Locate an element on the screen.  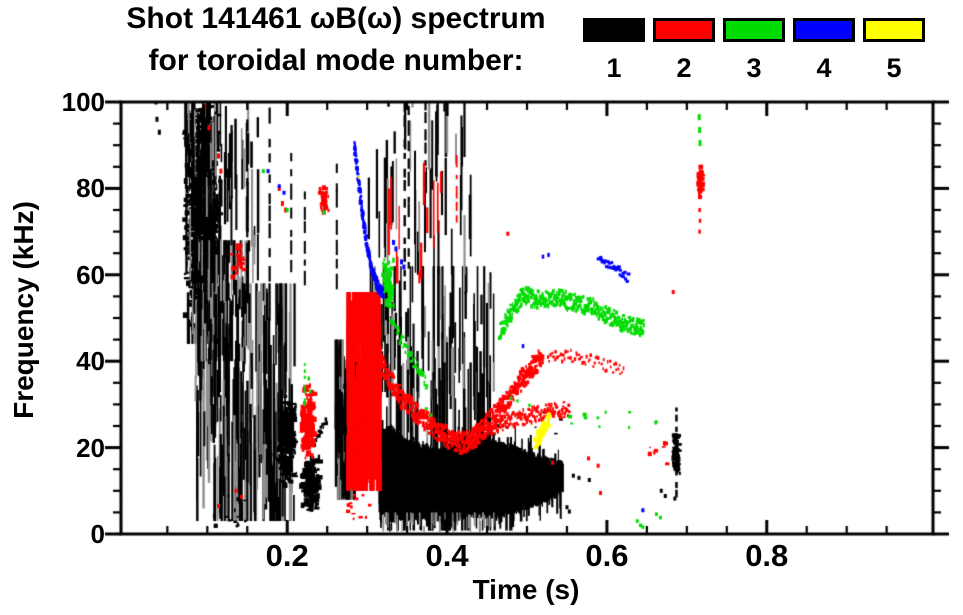
legend-entry-5: 5 is located at coordinates (894, 50).